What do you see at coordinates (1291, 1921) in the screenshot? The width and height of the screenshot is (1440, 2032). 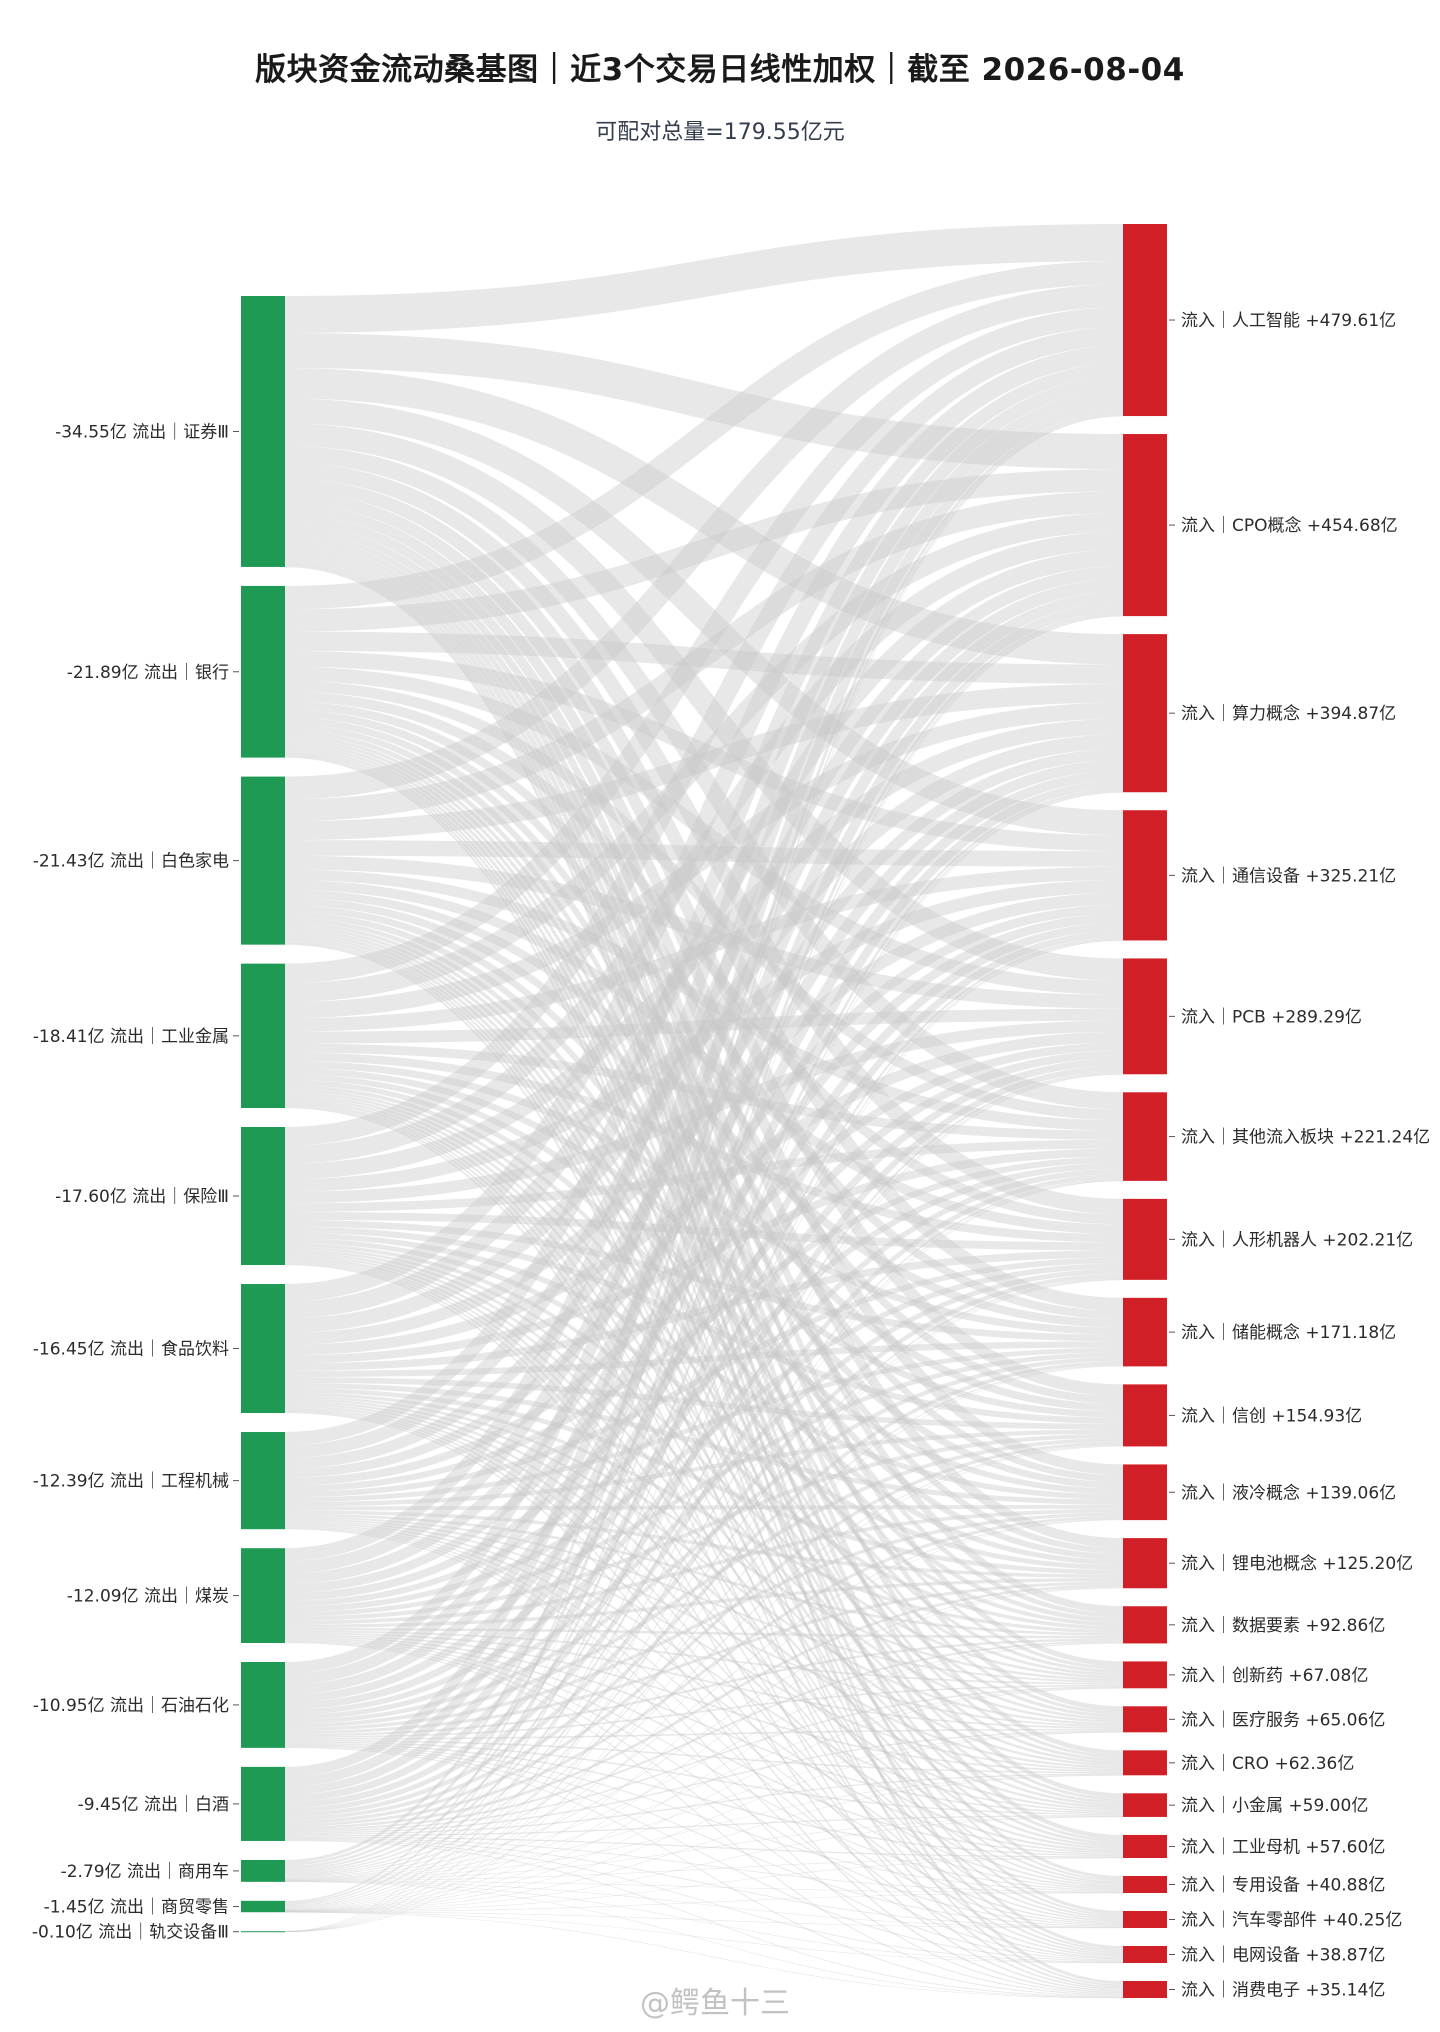 I see `target-label: 流入｜汽车零部件 +40.25亿` at bounding box center [1291, 1921].